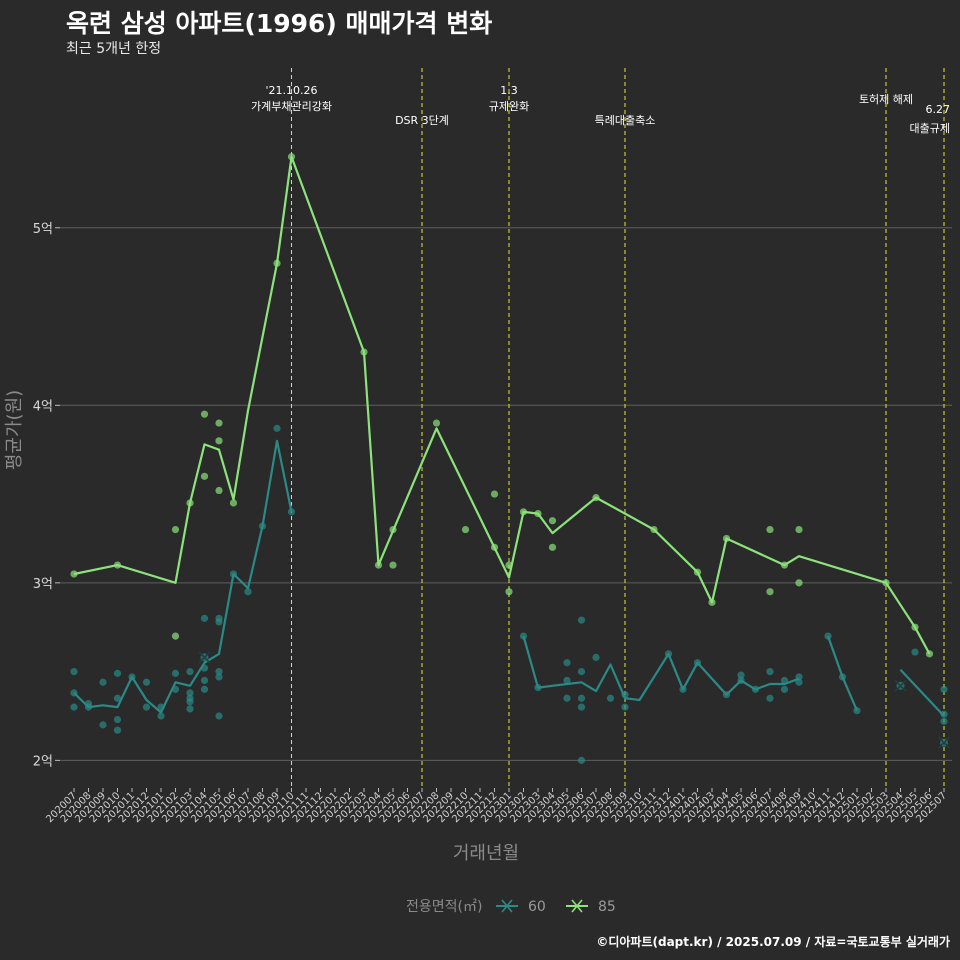 The height and width of the screenshot is (960, 960). I want to click on chart-title: 옥련 삼성 아파트(1996) 매매가격 변화, so click(279, 23).